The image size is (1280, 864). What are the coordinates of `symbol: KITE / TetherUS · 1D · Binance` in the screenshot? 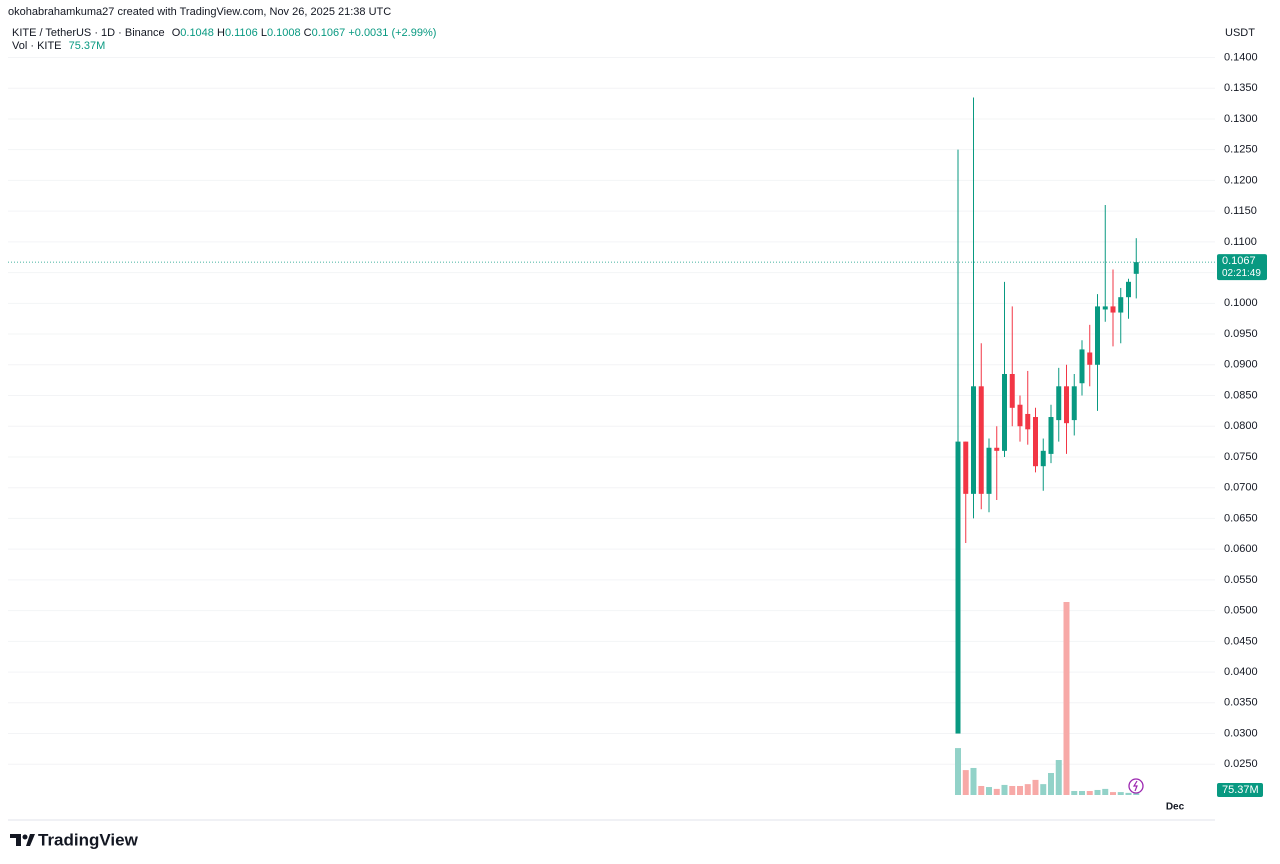 It's located at (88, 33).